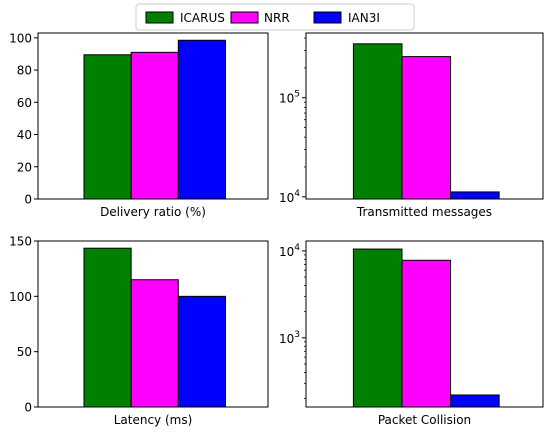 The image size is (550, 432). I want to click on y-tick-label: 40, so click(24, 135).